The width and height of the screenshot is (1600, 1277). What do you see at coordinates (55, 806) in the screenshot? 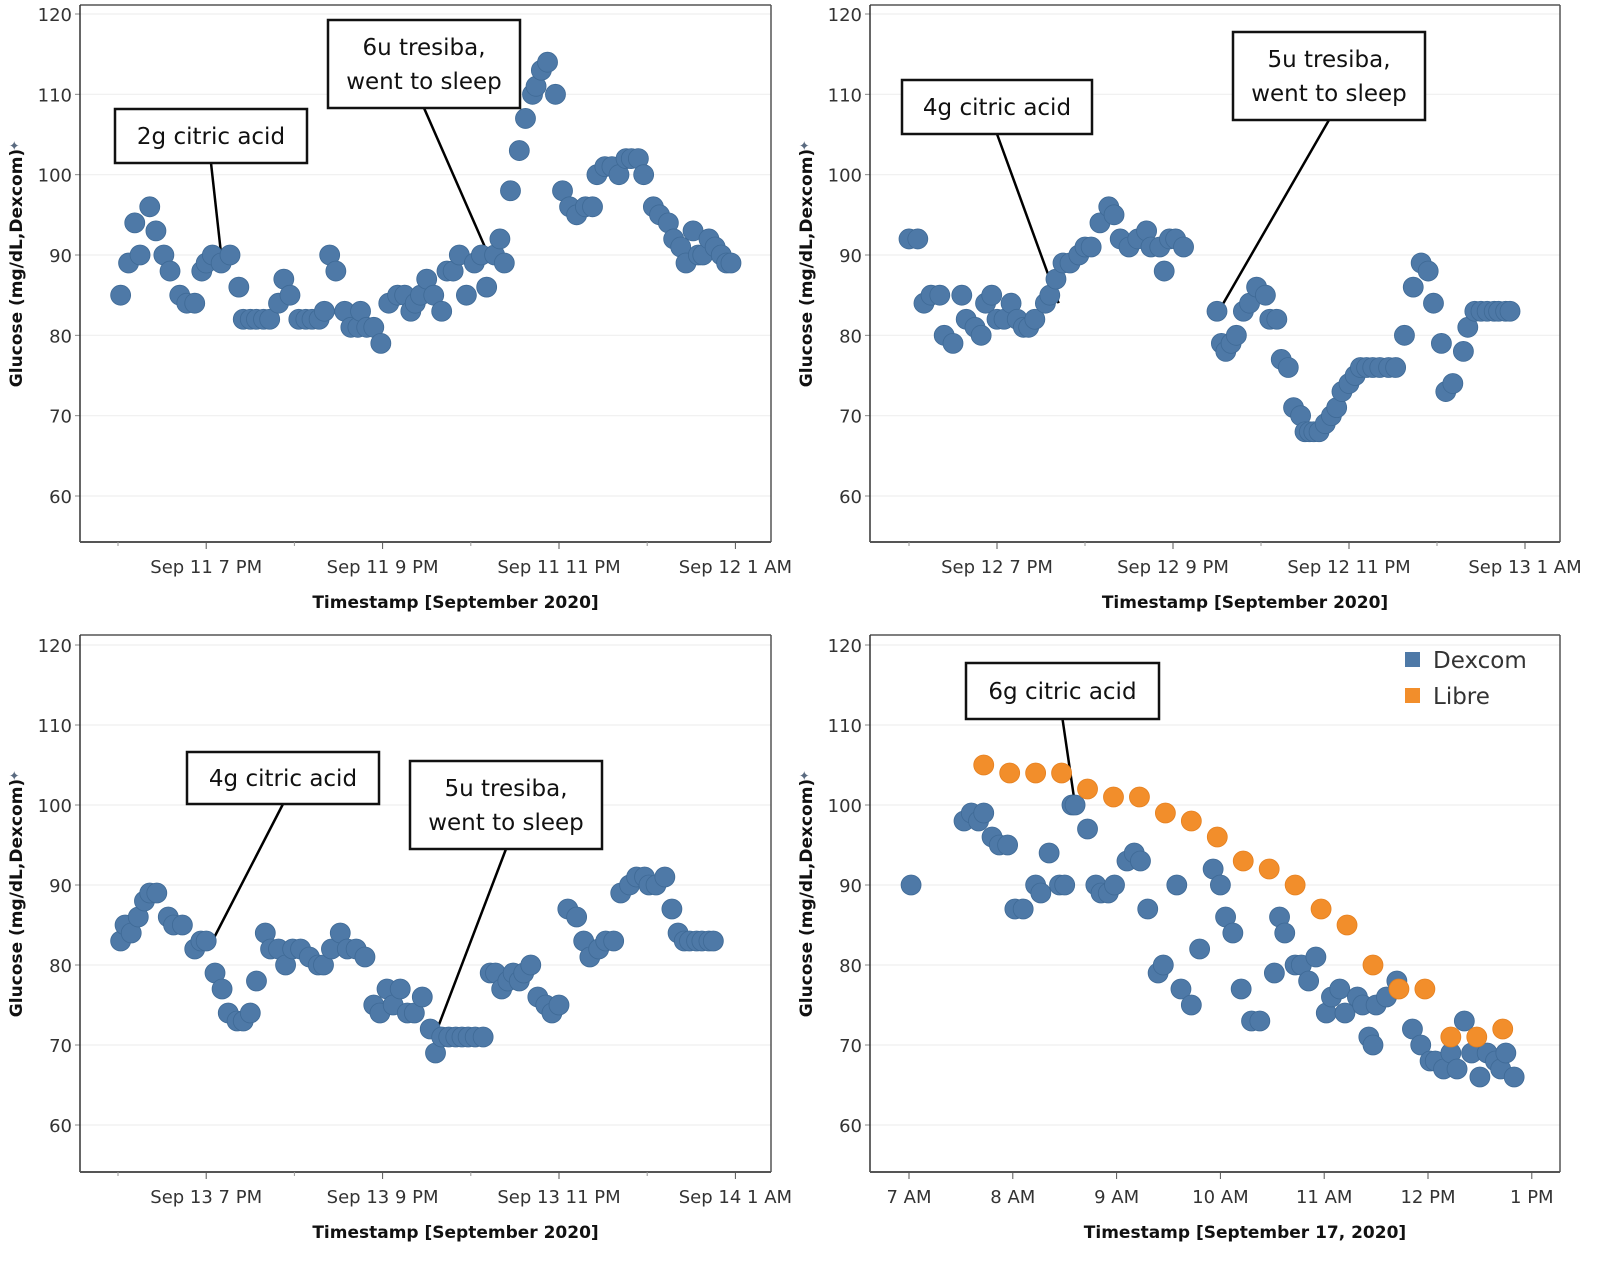
I see `y-tick-label: 100` at bounding box center [55, 806].